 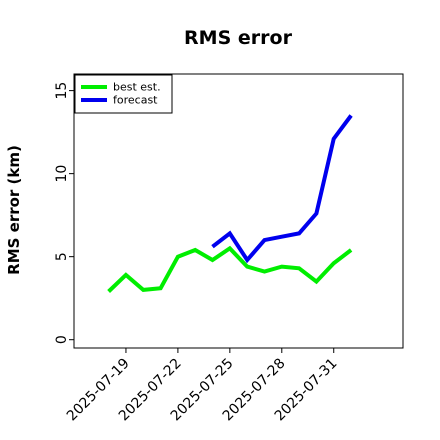 I want to click on y-tick-label: 0, so click(x=62, y=339).